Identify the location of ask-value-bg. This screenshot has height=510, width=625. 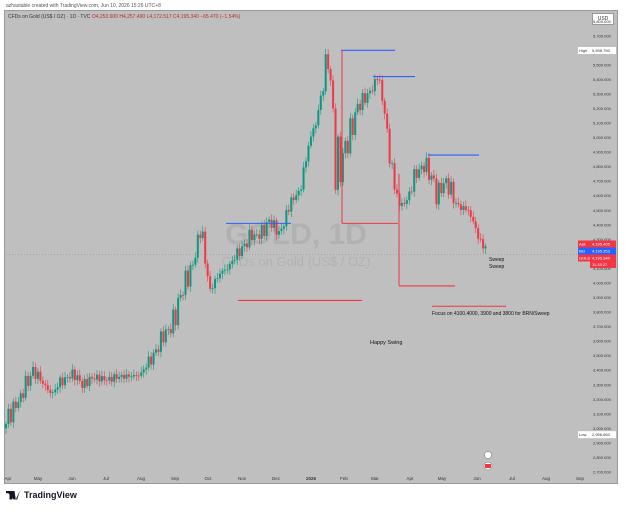
(603, 244).